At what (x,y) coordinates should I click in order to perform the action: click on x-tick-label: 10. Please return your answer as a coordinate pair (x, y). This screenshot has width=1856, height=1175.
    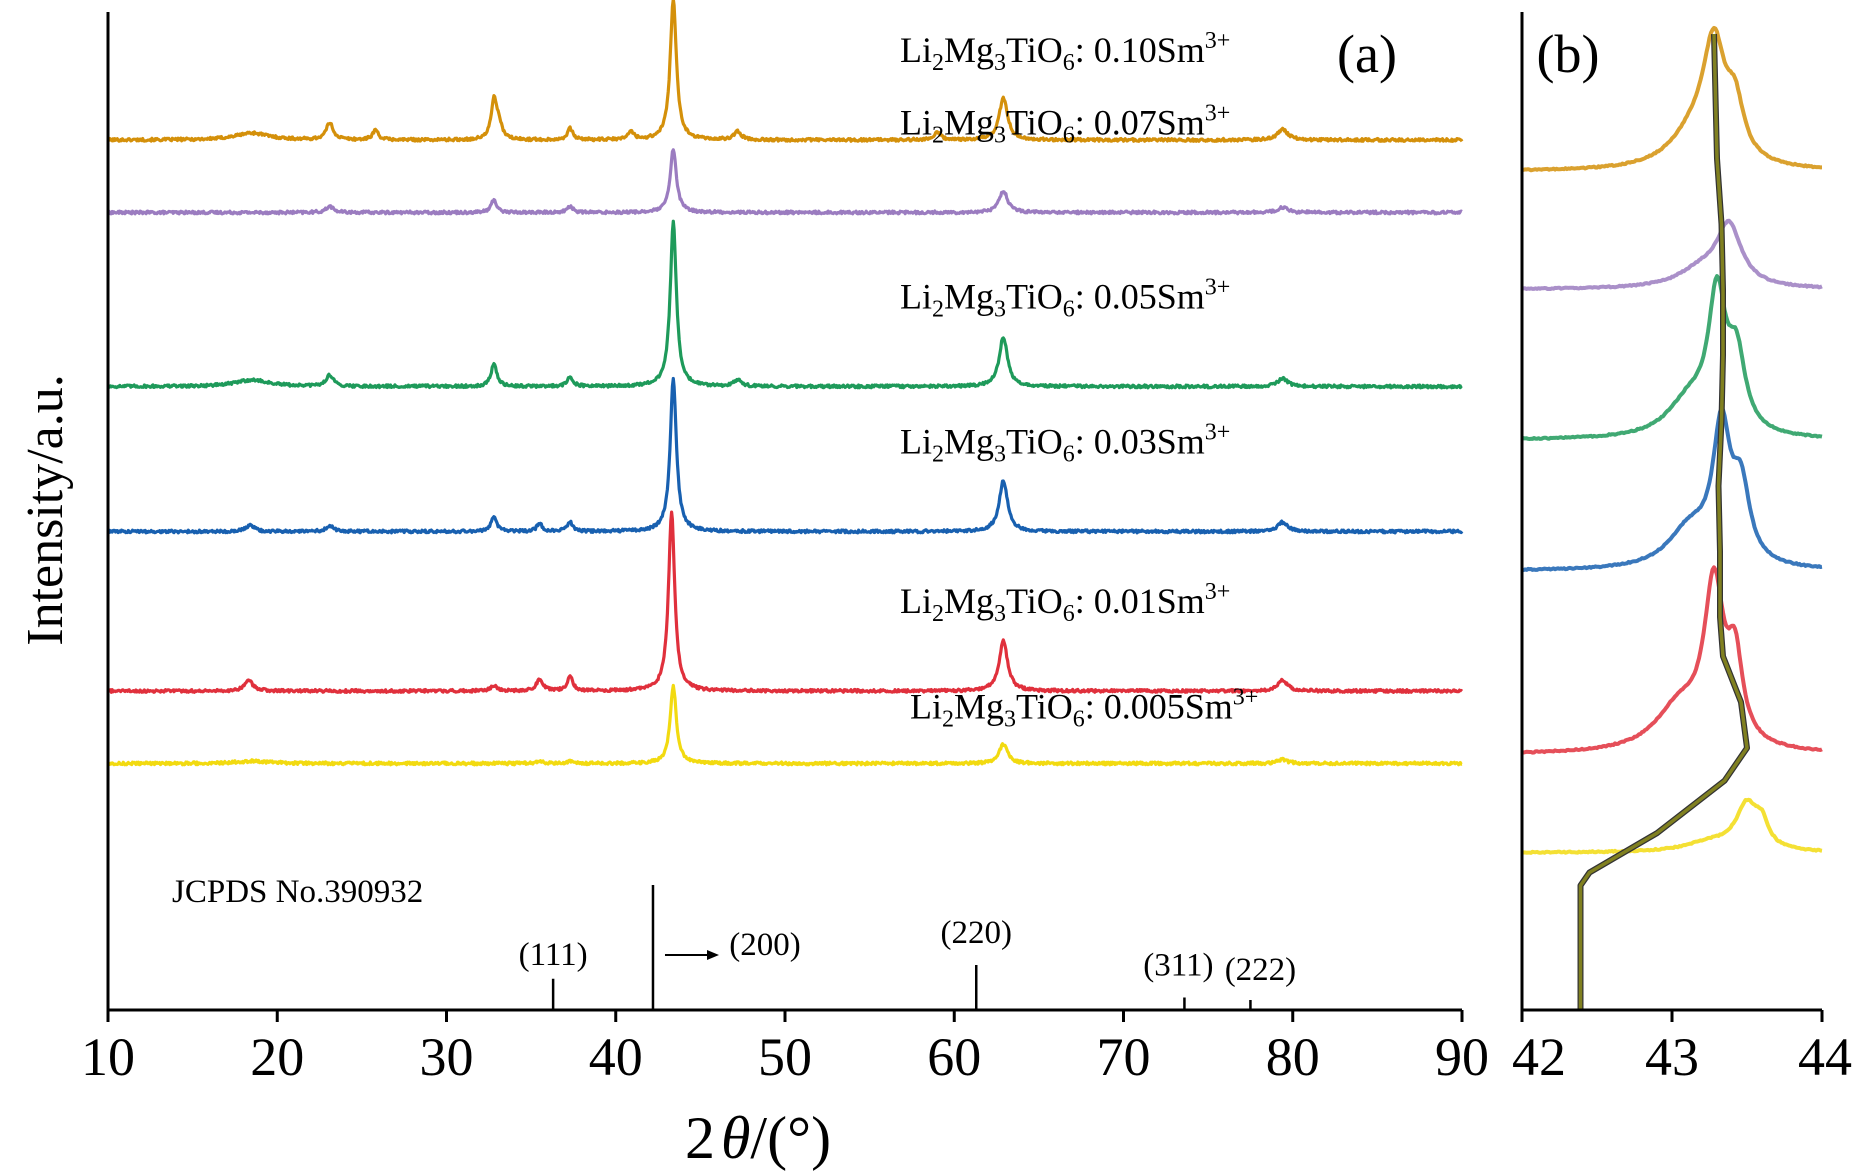
    Looking at the image, I should click on (108, 1057).